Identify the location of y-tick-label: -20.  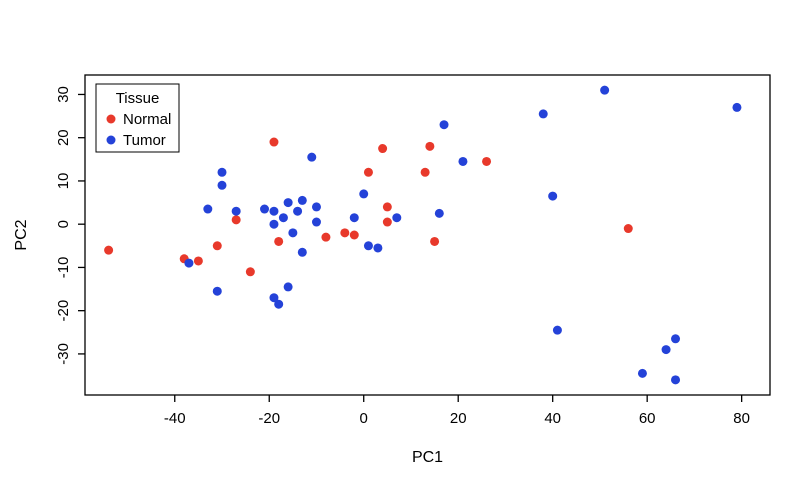
(63, 311).